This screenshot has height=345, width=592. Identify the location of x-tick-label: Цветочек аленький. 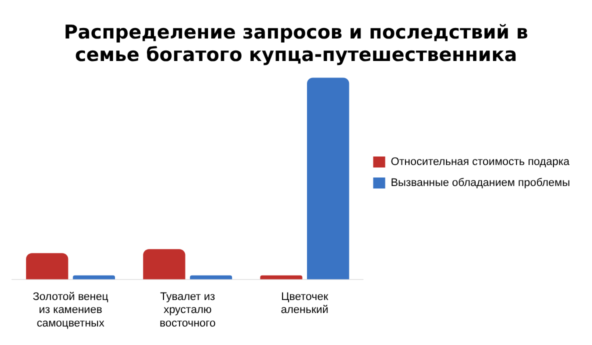
(304, 303).